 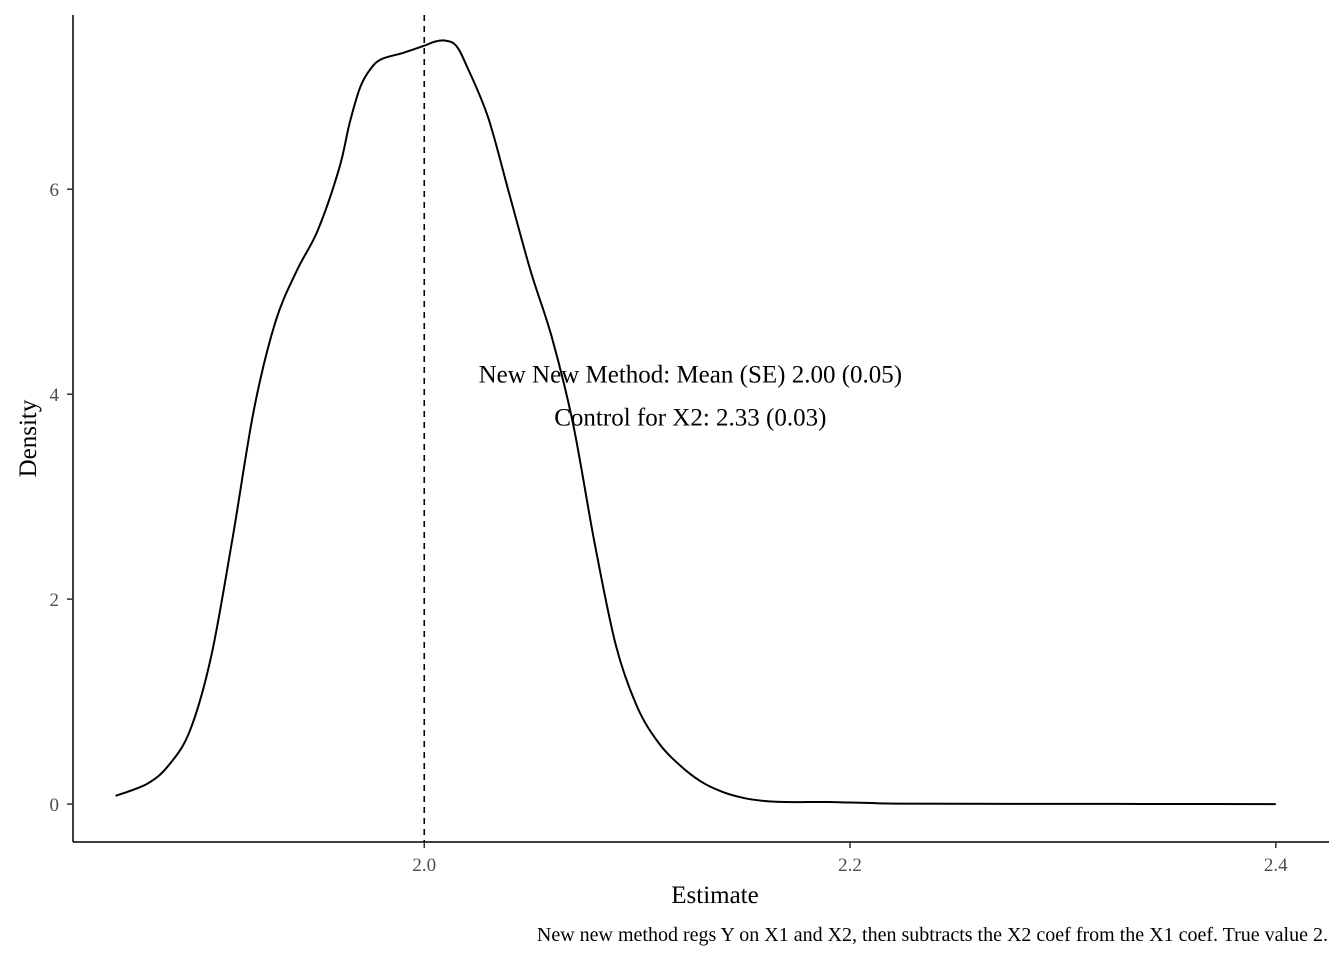 What do you see at coordinates (55, 600) in the screenshot?
I see `y-tick-label: 2` at bounding box center [55, 600].